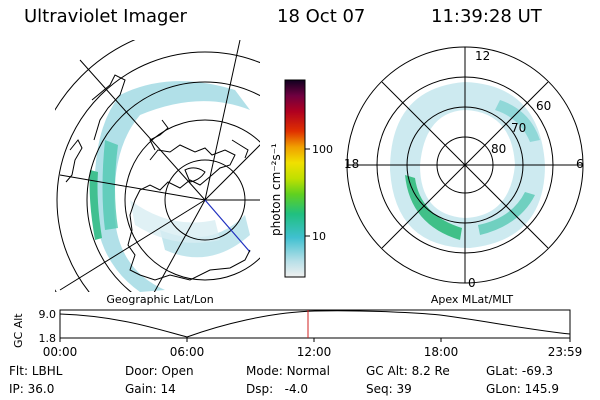 Image resolution: width=600 pixels, height=400 pixels. What do you see at coordinates (314, 352) in the screenshot?
I see `timeline-xtick-1200: 12:00` at bounding box center [314, 352].